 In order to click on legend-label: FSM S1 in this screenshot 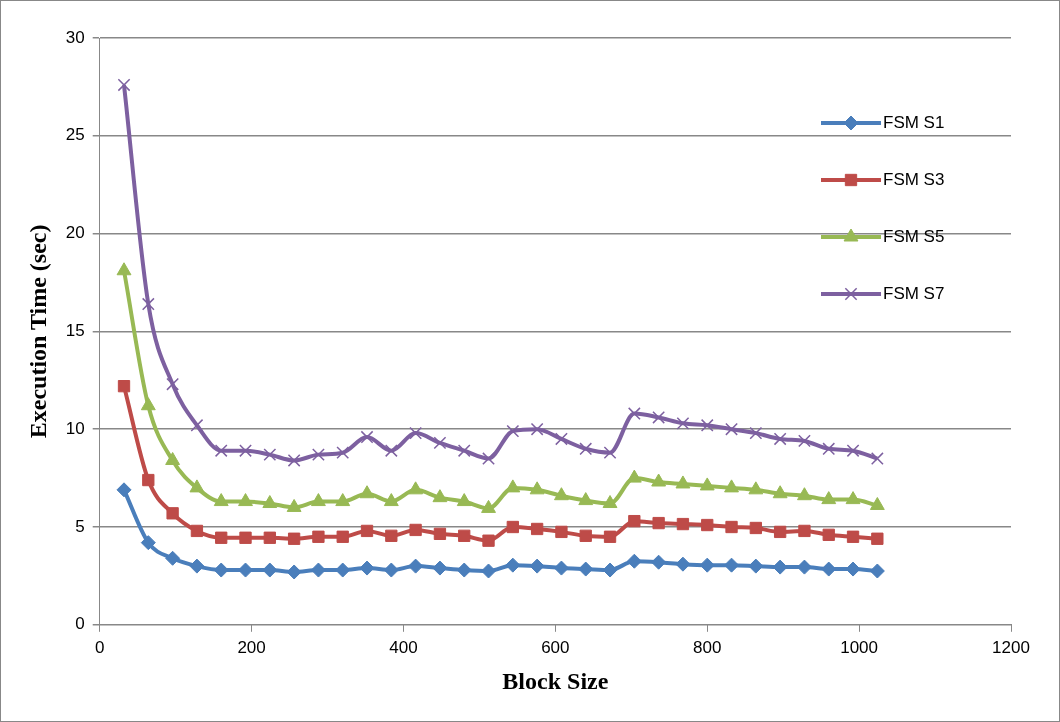, I will do `click(914, 122)`.